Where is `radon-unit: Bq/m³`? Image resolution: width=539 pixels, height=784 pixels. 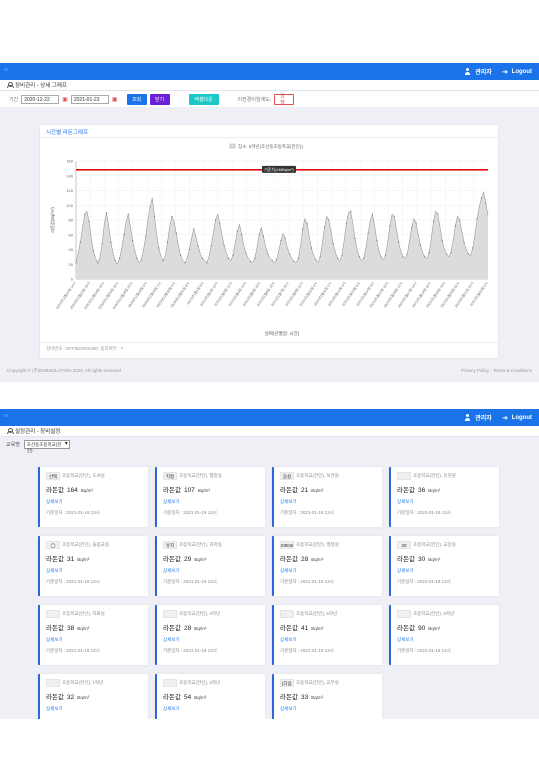
radon-unit: Bq/m³ is located at coordinates (200, 697).